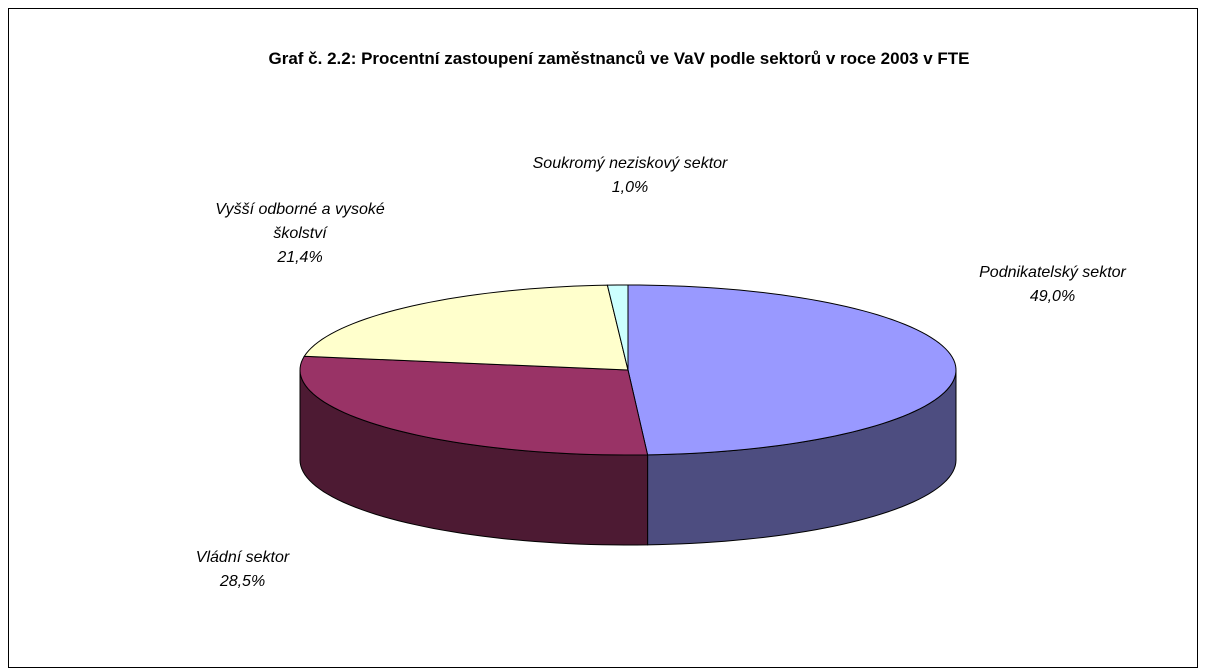 The height and width of the screenshot is (668, 1208). I want to click on slice-value-label: 28,5%, so click(242, 581).